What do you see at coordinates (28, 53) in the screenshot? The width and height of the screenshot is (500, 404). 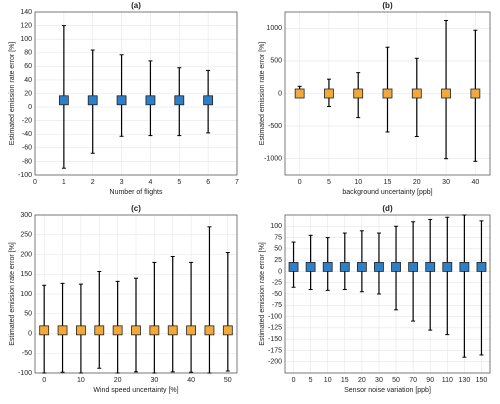 I see `y-tick-label: 80` at bounding box center [28, 53].